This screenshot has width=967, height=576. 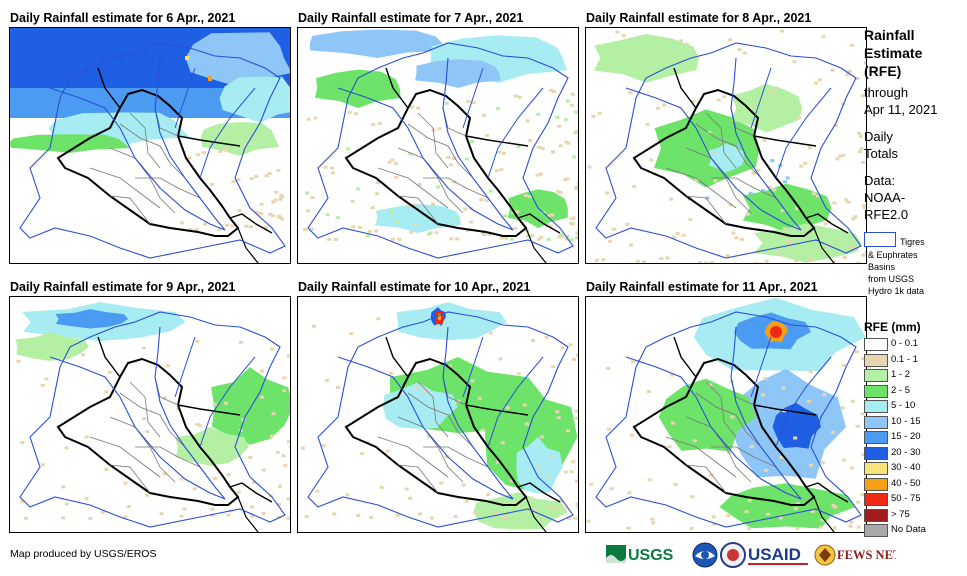 I want to click on basin-legend-text: from USGS, so click(x=891, y=279).